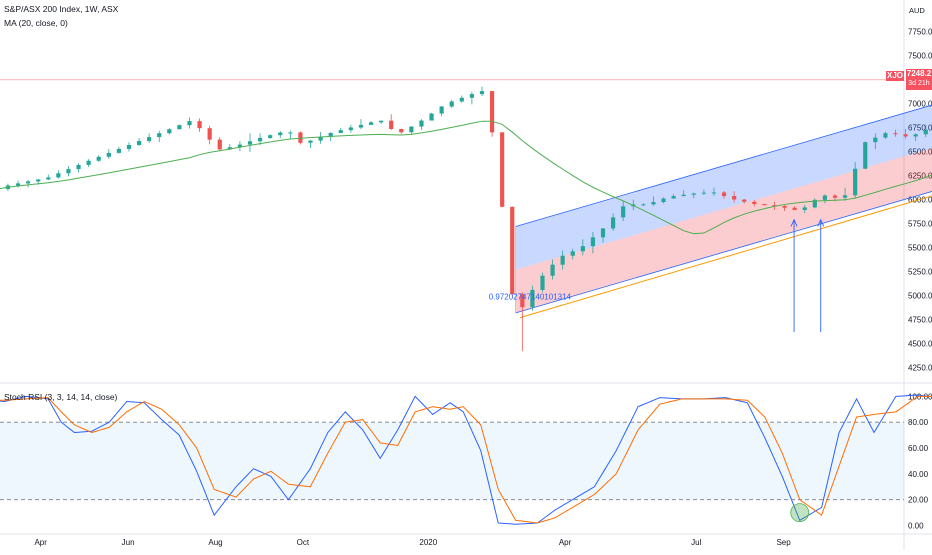 This screenshot has width=932, height=555. Describe the element at coordinates (920, 56) in the screenshot. I see `price-tick-label-13: 7500.0` at that location.